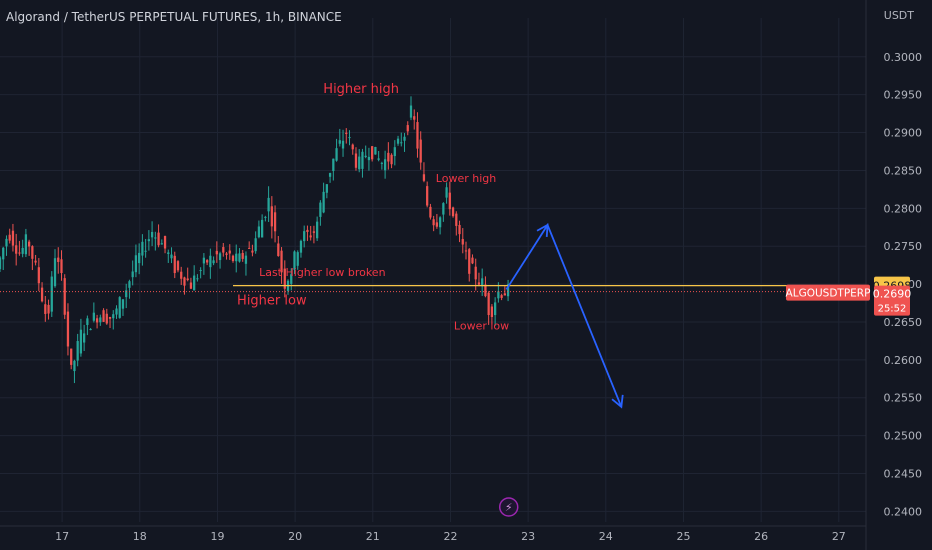  I want to click on arrow-head-down, so click(617, 401).